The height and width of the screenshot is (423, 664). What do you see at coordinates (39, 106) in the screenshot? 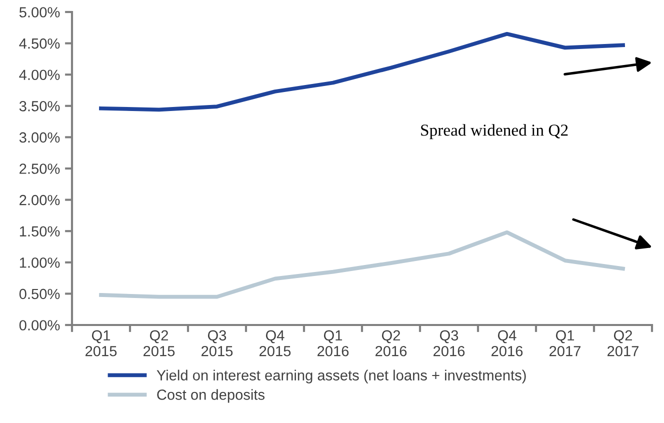
I see `y-tick-label: 3.50%` at bounding box center [39, 106].